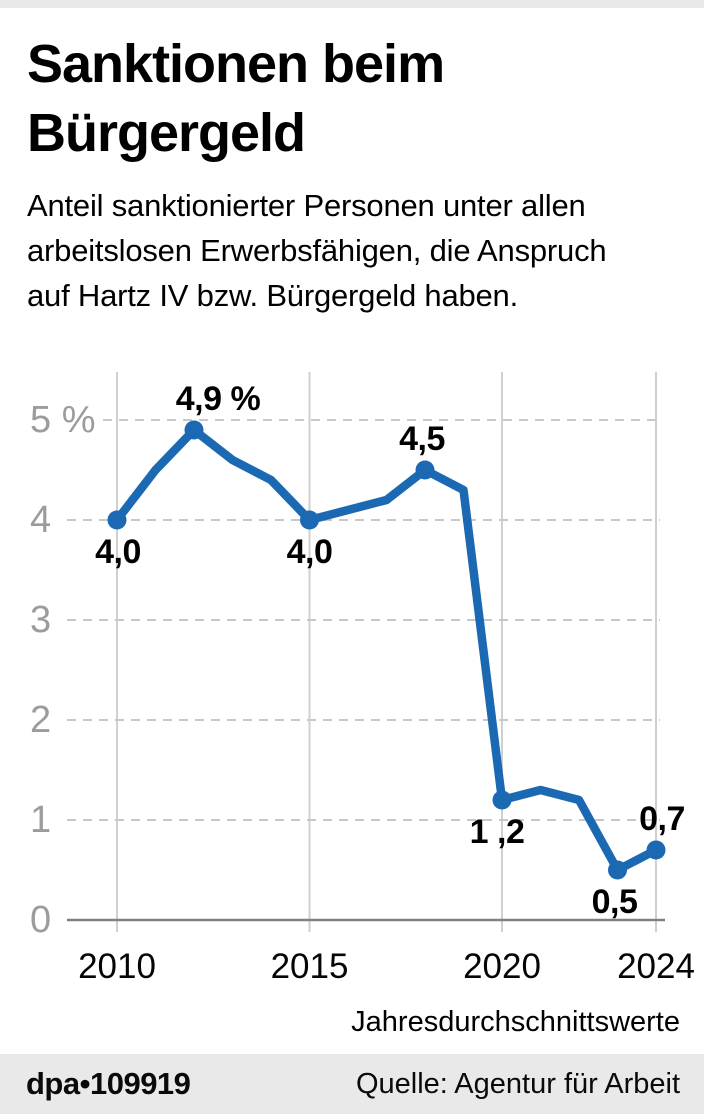 This screenshot has height=1114, width=704. I want to click on y-tick-label-1: 1, so click(41, 820).